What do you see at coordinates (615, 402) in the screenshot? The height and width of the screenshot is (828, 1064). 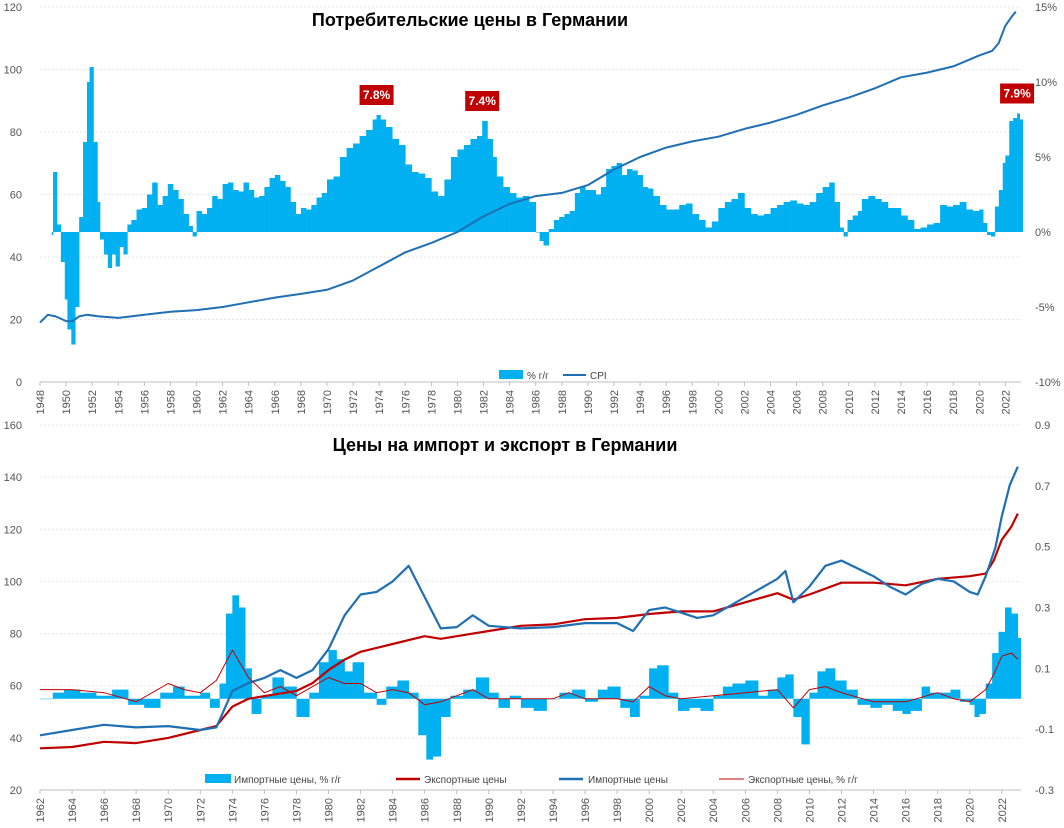 I see `x-tick-label: 1992` at bounding box center [615, 402].